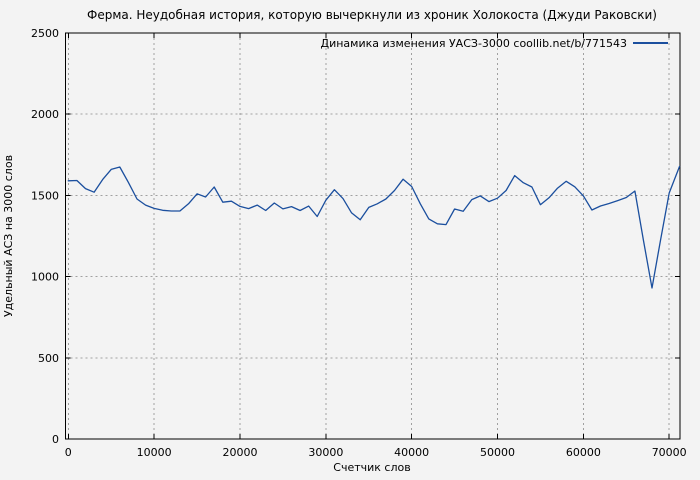 The height and width of the screenshot is (480, 700). I want to click on y-tick-label: 0, so click(55, 439).